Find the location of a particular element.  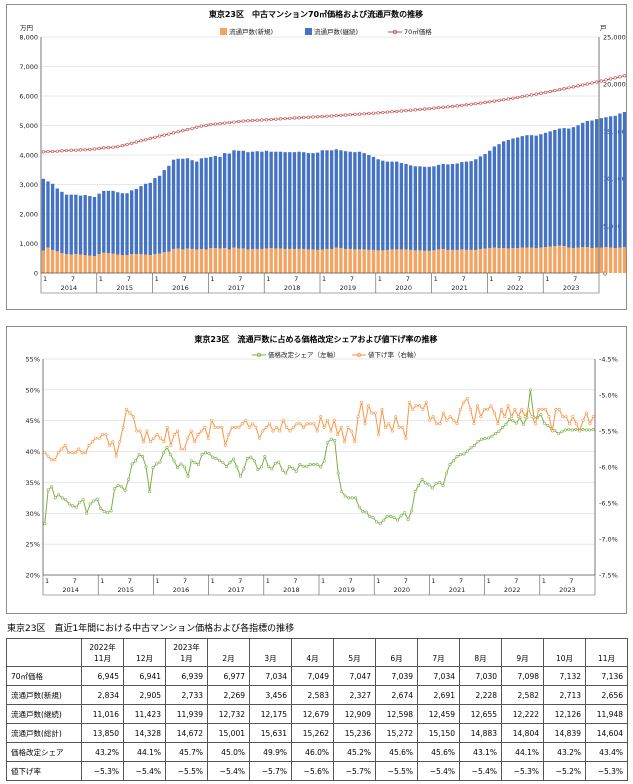

table-cell: 12,679 is located at coordinates (312, 714).